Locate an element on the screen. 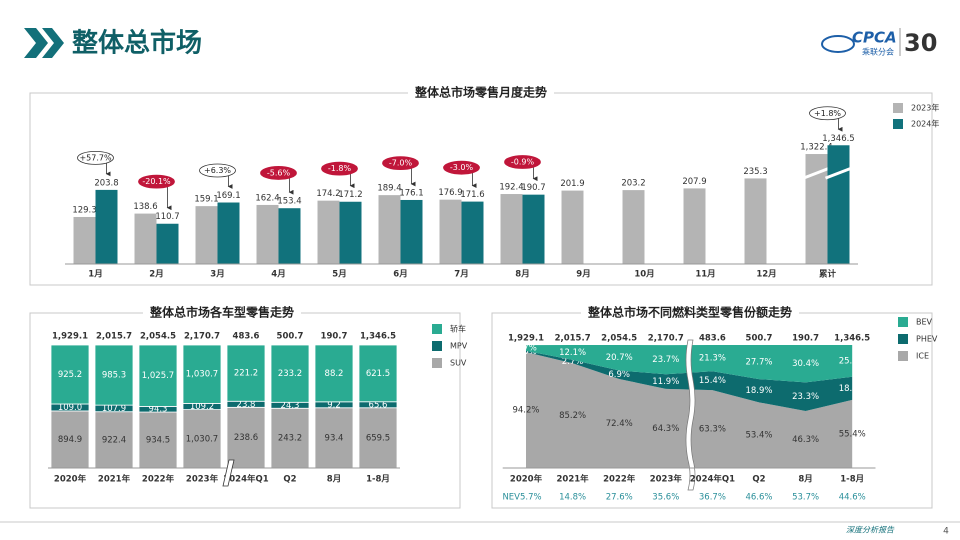 The height and width of the screenshot is (540, 960). value-label: 171.2 is located at coordinates (350, 195).